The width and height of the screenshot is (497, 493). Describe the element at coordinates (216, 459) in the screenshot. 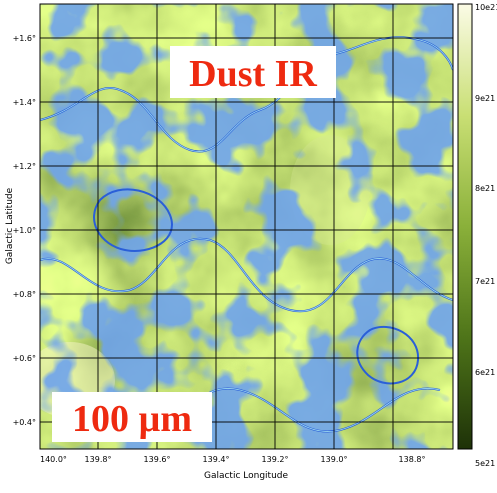

I see `x-tick-label: 139.4°` at that location.